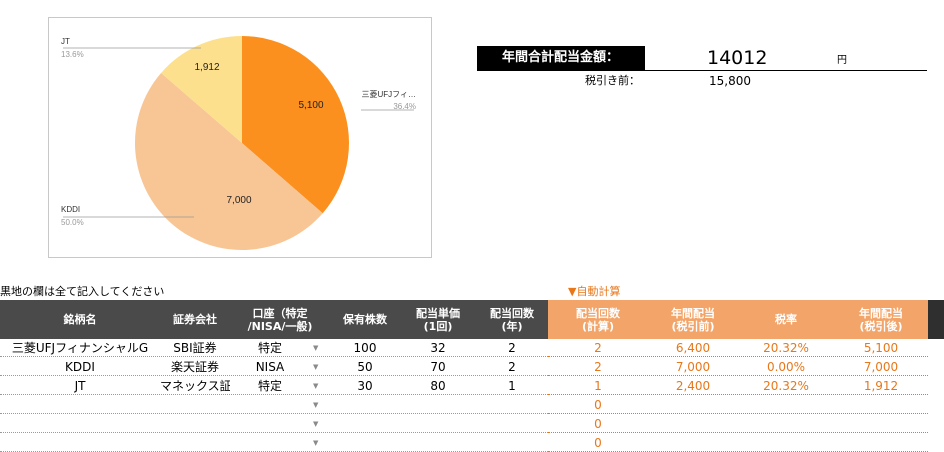 The width and height of the screenshot is (944, 452). Describe the element at coordinates (195, 386) in the screenshot. I see `cell-broker: マネックス証券` at that location.